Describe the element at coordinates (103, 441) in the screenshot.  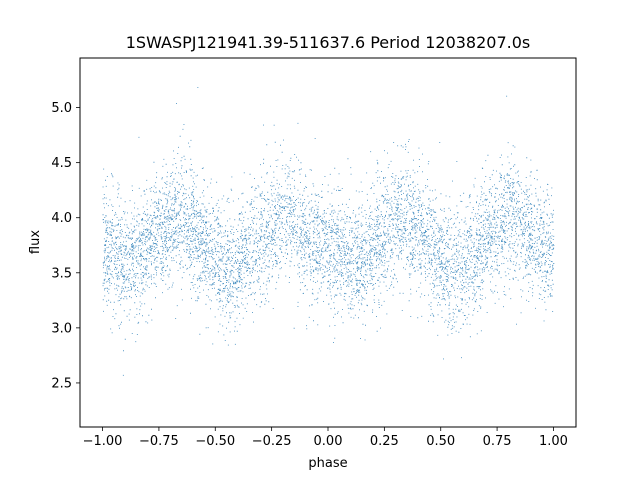
I see `x-tick-label: −1.00` at that location.